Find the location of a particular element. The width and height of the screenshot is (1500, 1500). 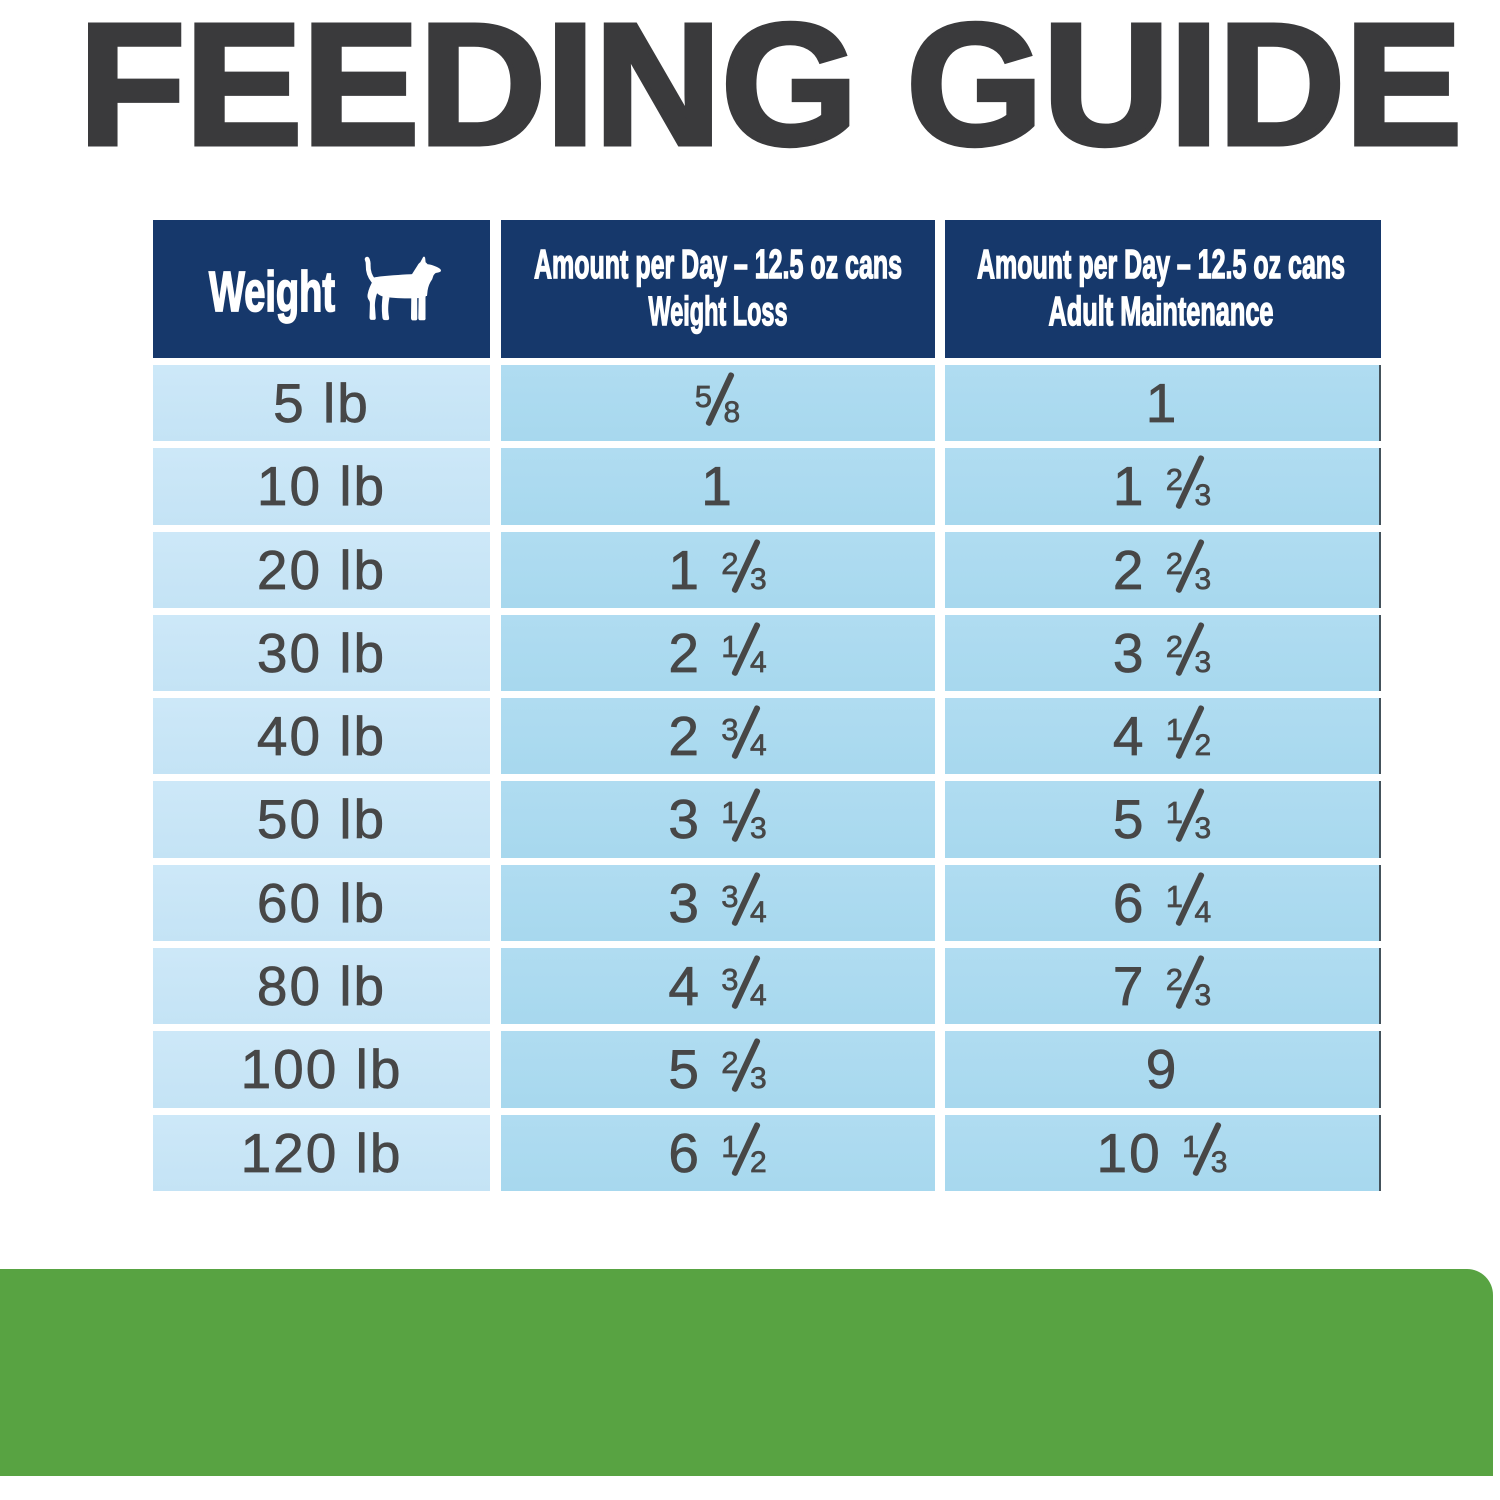

svg-text: Adult Maintenance is located at coordinates (1161, 311).